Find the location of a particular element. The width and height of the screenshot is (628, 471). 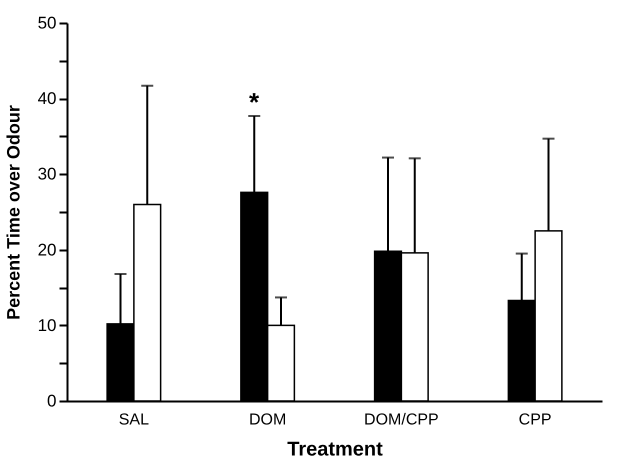

y-tick-label: 40 is located at coordinates (47, 98).